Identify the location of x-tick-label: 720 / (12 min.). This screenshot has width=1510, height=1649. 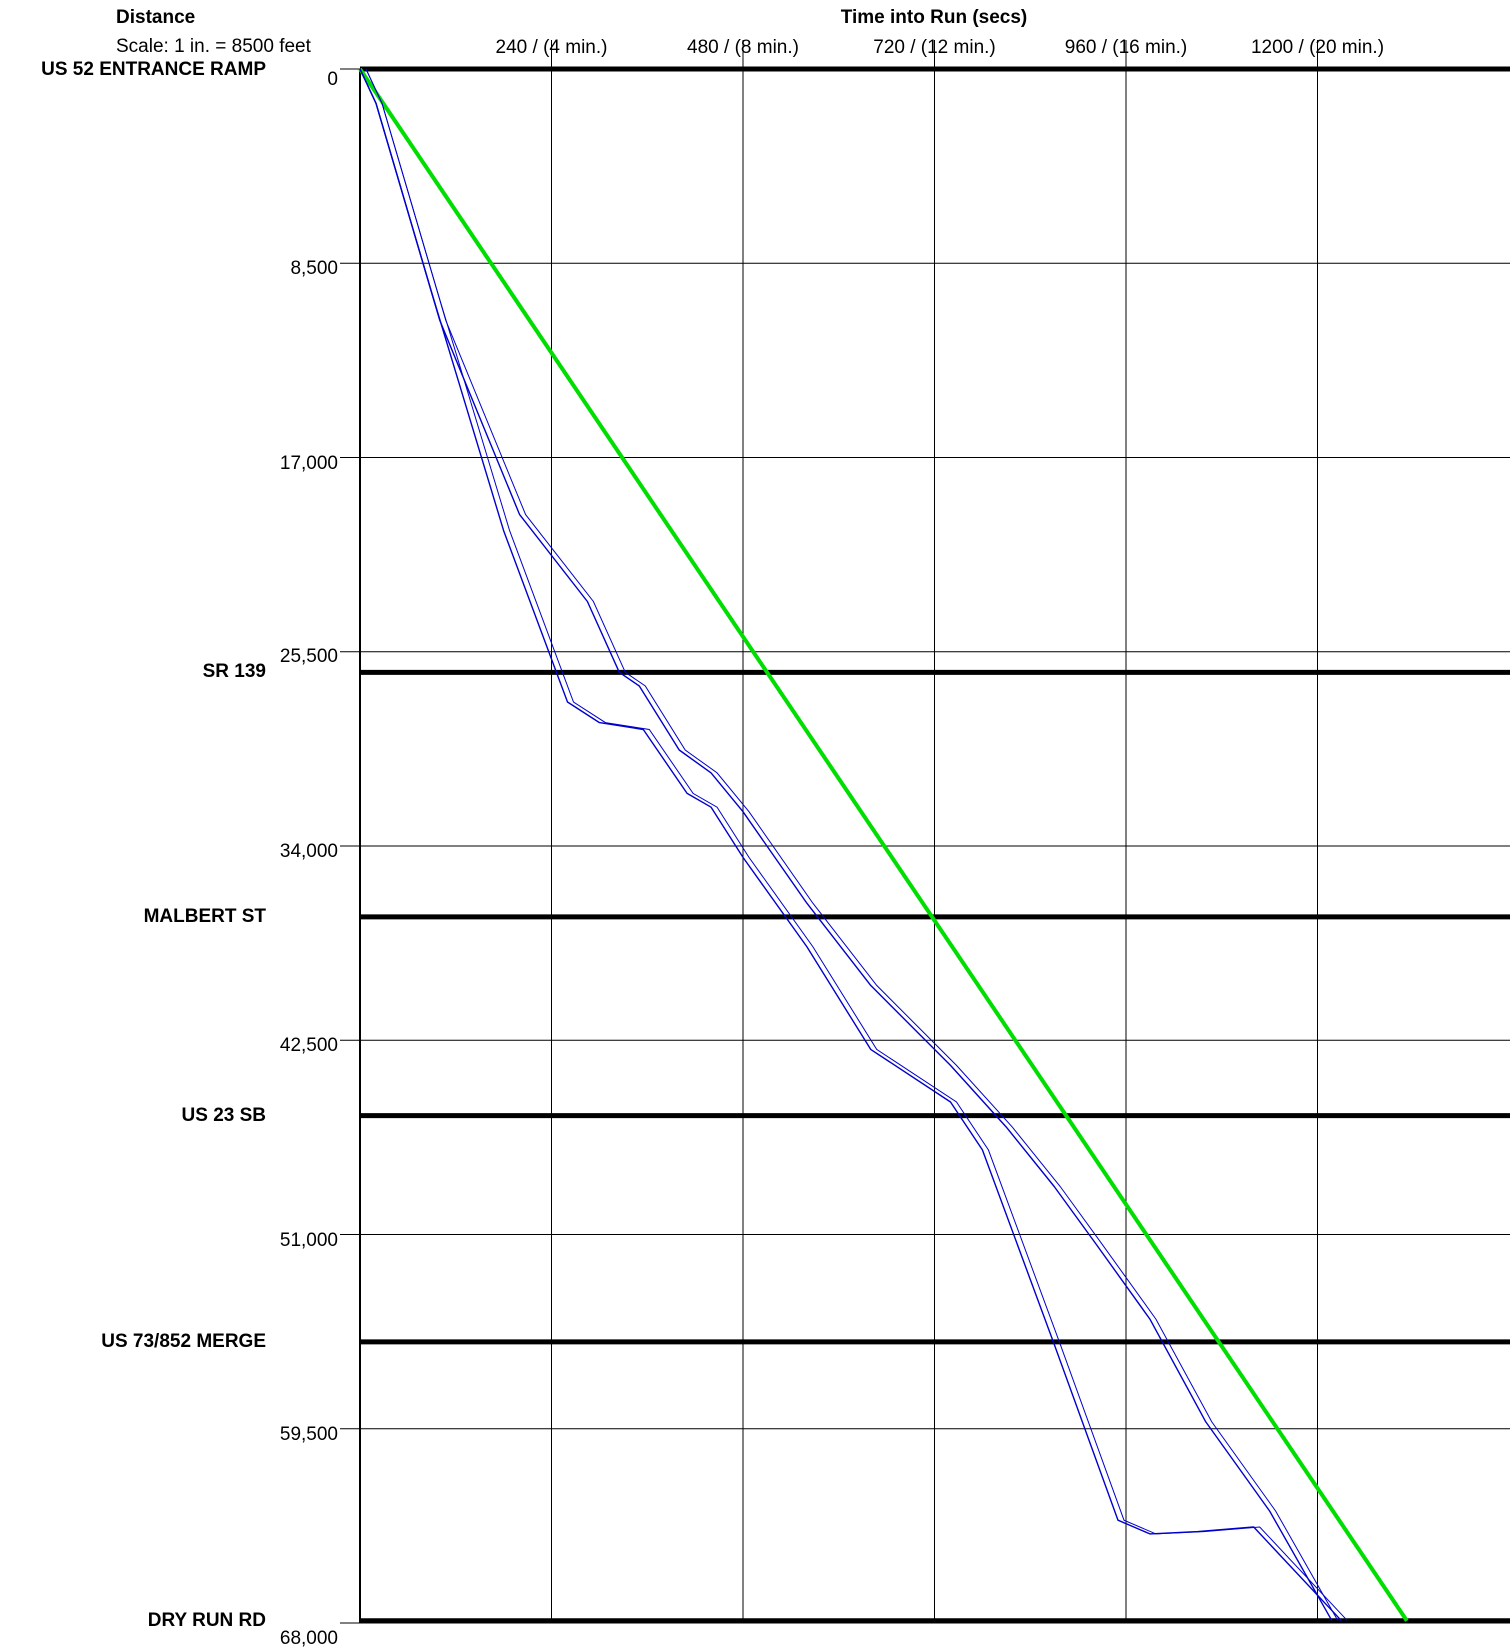
(934, 47).